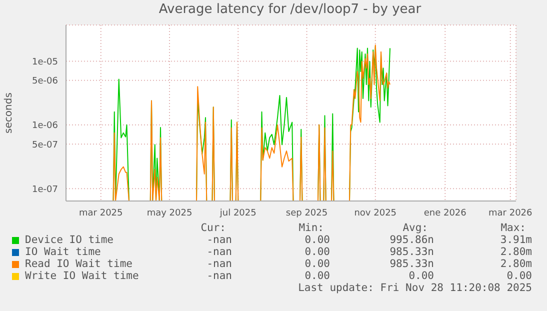 This screenshot has height=311, width=547. Describe the element at coordinates (415, 288) in the screenshot. I see `text: Last update: Fri Nov 28 11:20:08 2025` at that location.